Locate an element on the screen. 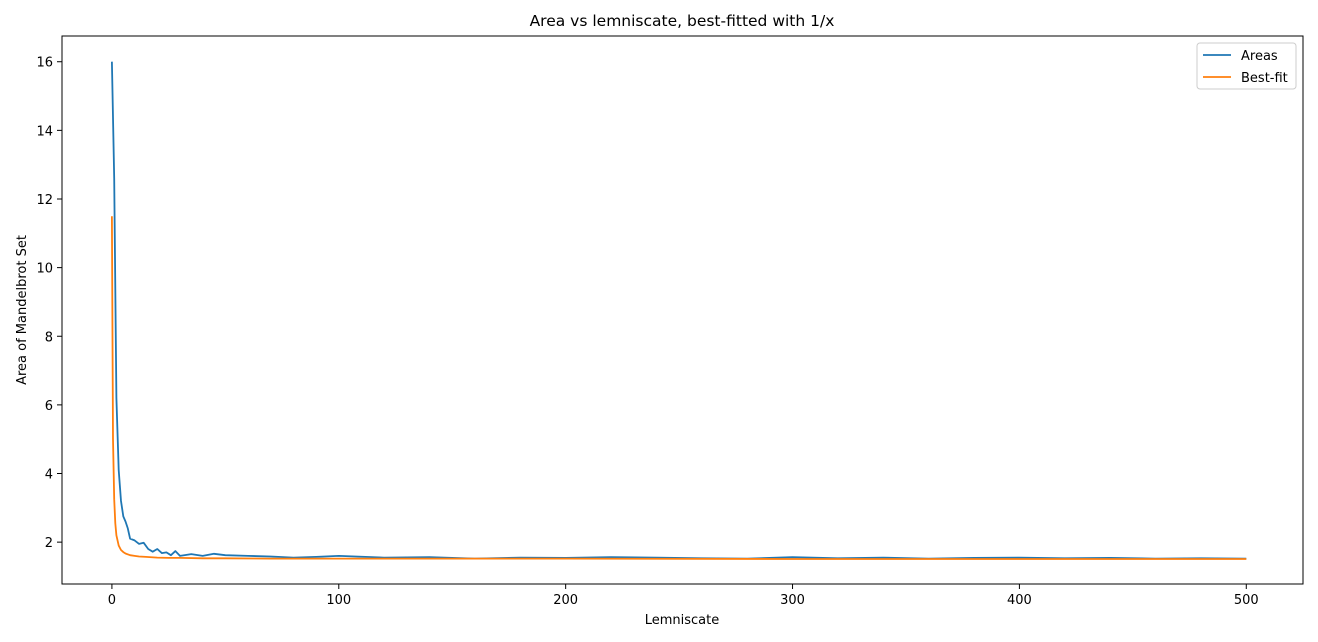 The height and width of the screenshot is (642, 1318). x-tick-label: 100 is located at coordinates (338, 600).